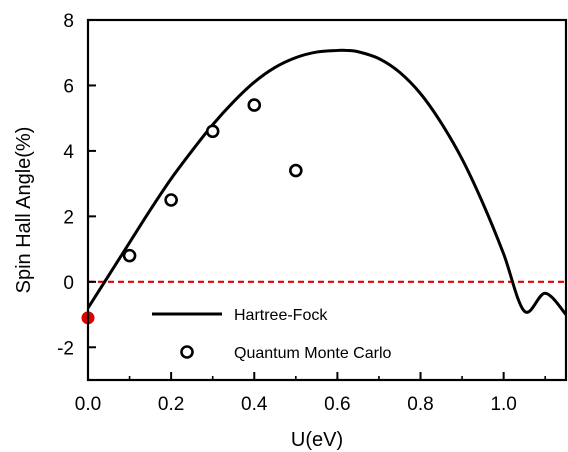  What do you see at coordinates (420, 404) in the screenshot?
I see `x-tick-label-4: 0.8` at bounding box center [420, 404].